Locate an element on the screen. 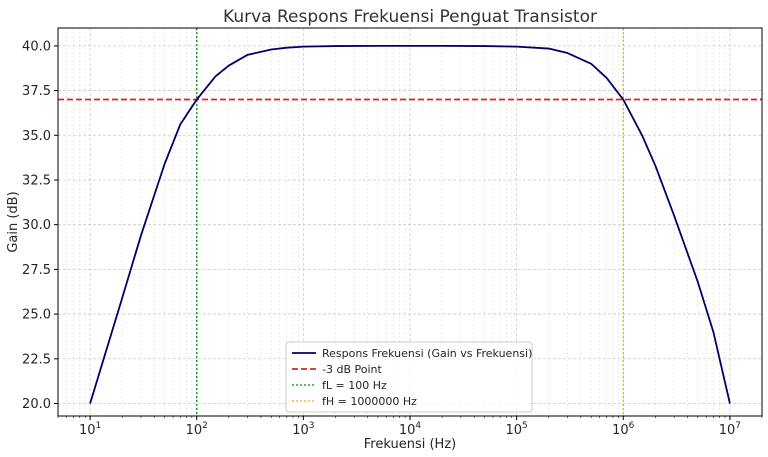  x-tick-label: 10¹ is located at coordinates (90, 429).